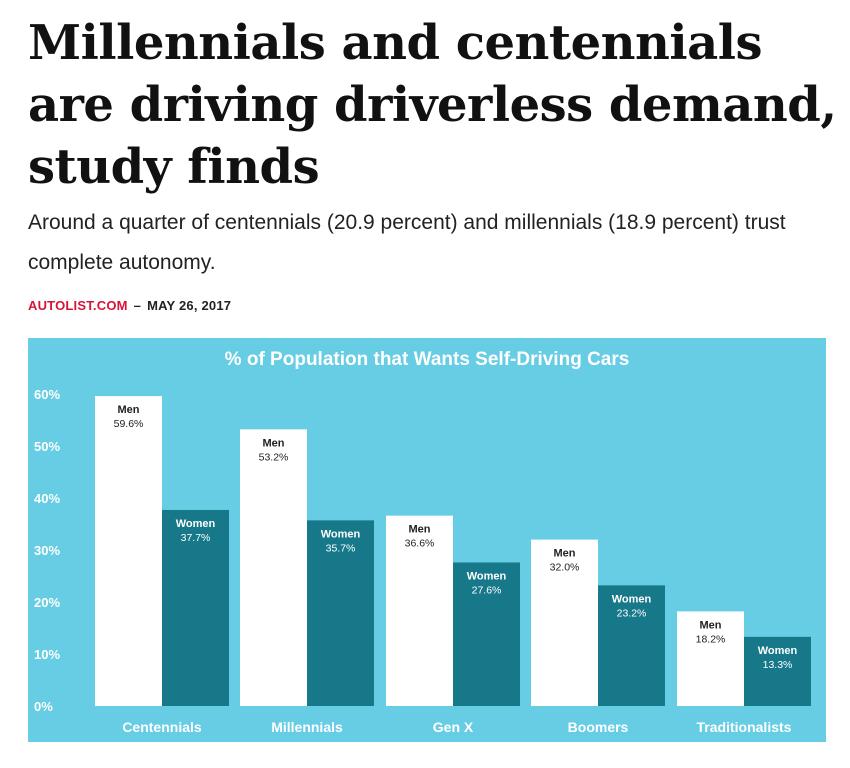 Image resolution: width=850 pixels, height=768 pixels. What do you see at coordinates (565, 568) in the screenshot?
I see `bar-label-value: 32.0%` at bounding box center [565, 568].